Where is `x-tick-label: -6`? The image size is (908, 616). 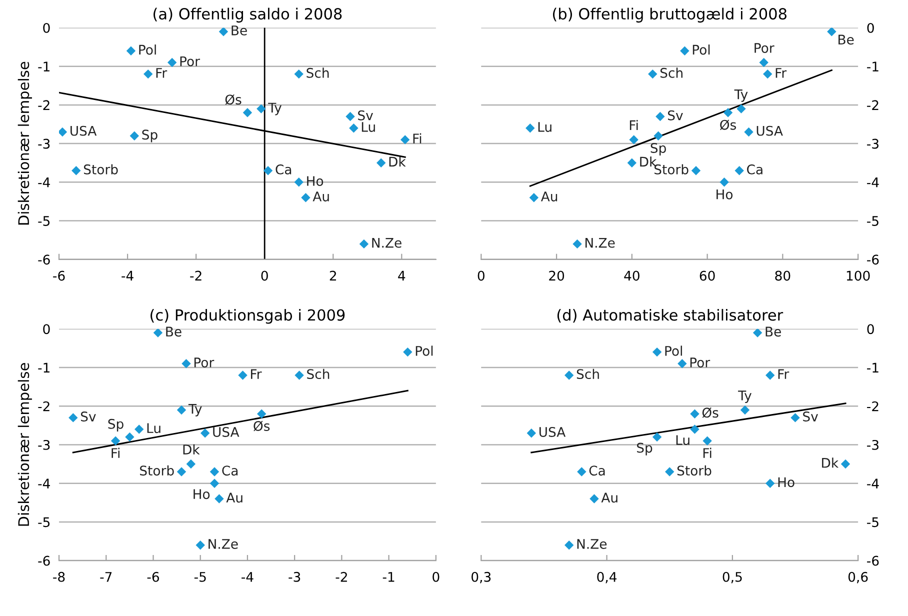
x-tick-label: -6 is located at coordinates (153, 577).